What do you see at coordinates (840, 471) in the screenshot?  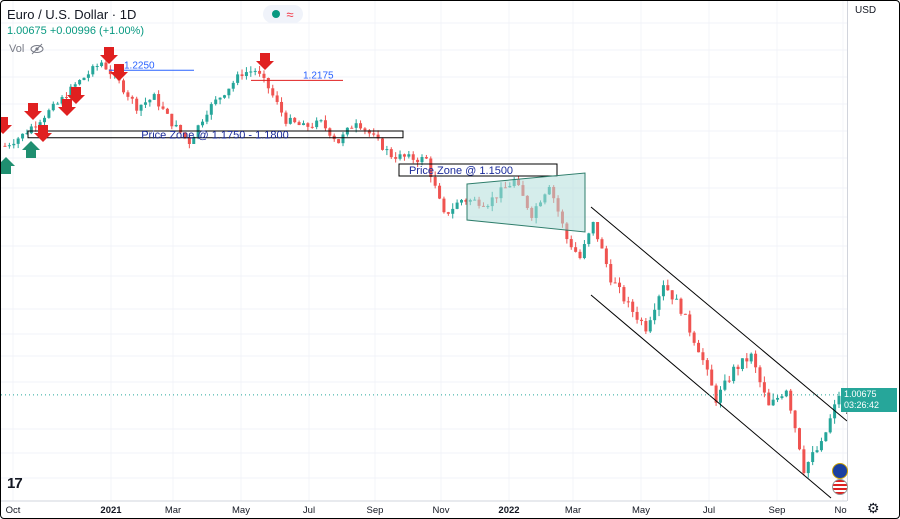 I see `eu-flag-icon` at bounding box center [840, 471].